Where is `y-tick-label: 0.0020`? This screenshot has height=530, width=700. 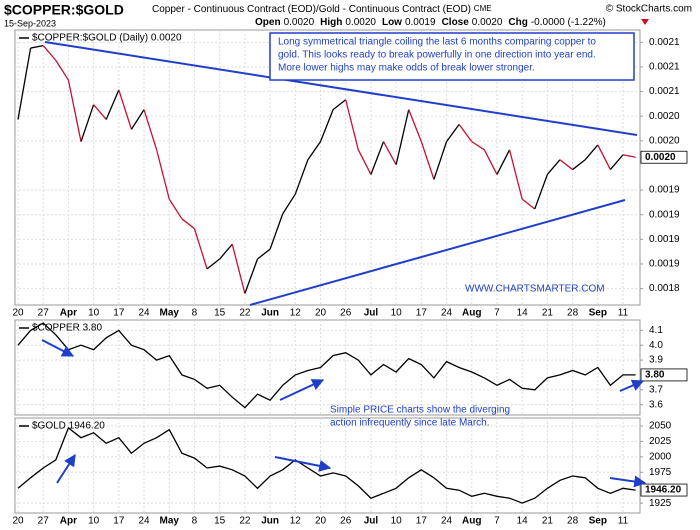 y-tick-label: 0.0020 is located at coordinates (664, 116).